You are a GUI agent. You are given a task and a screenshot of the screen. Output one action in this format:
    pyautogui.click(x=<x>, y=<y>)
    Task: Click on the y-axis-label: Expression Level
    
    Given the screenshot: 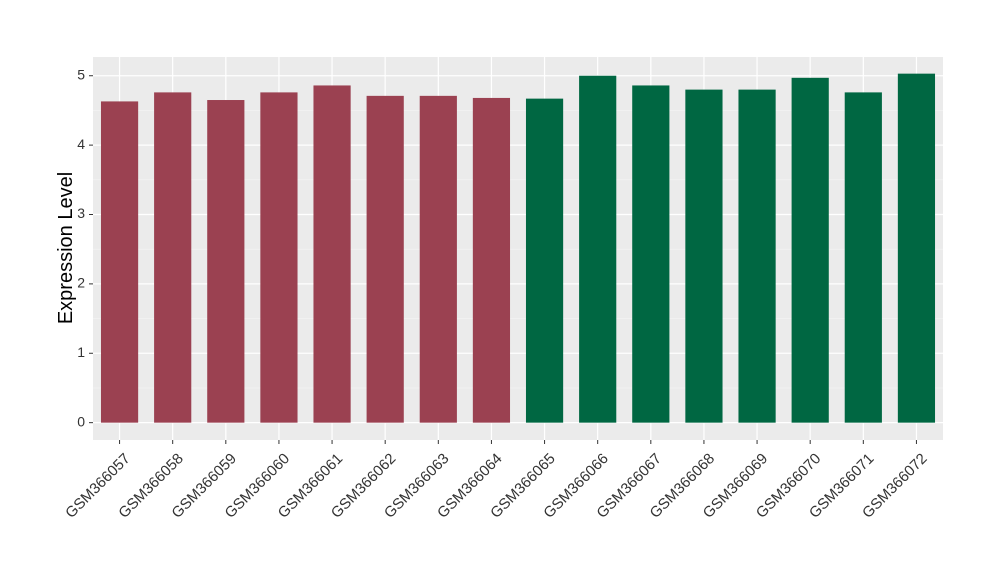 What is the action you would take?
    pyautogui.click(x=66, y=248)
    